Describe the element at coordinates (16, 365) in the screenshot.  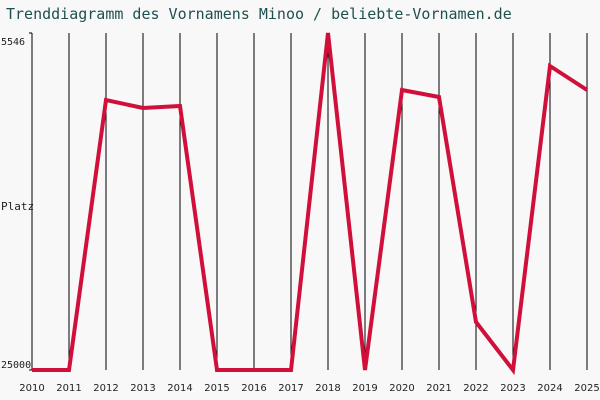
I see `y-tick-label: 25000` at that location.